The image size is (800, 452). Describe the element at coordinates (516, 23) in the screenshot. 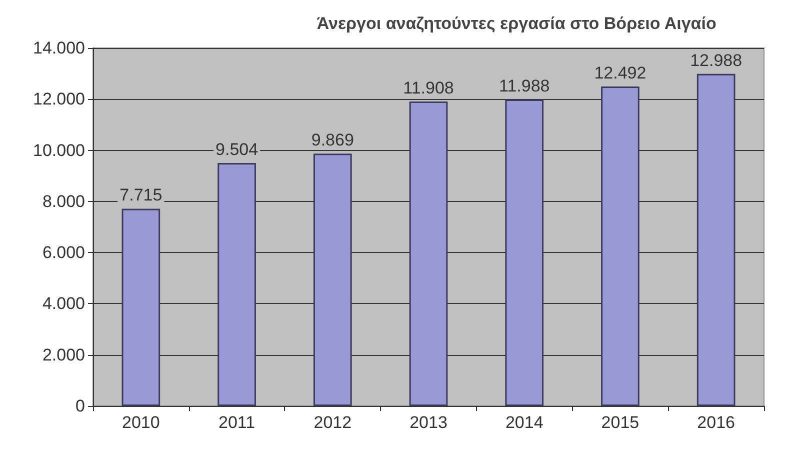

I see `chart-title: Άνεργοι αναζητούντες εργασία στο Βόρειο Αιγαίο` at that location.